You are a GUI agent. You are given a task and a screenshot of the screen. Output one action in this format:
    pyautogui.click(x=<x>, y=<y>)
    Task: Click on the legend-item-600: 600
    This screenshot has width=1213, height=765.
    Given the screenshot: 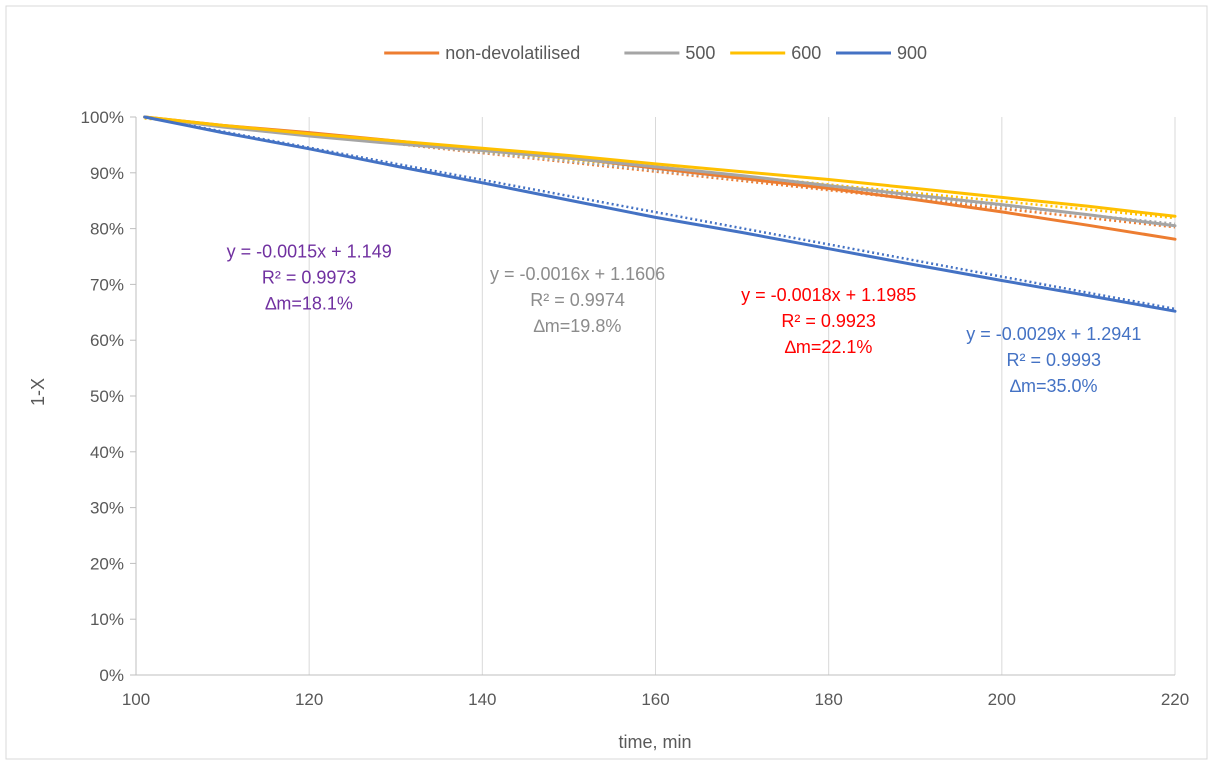 What is the action you would take?
    pyautogui.click(x=775, y=53)
    